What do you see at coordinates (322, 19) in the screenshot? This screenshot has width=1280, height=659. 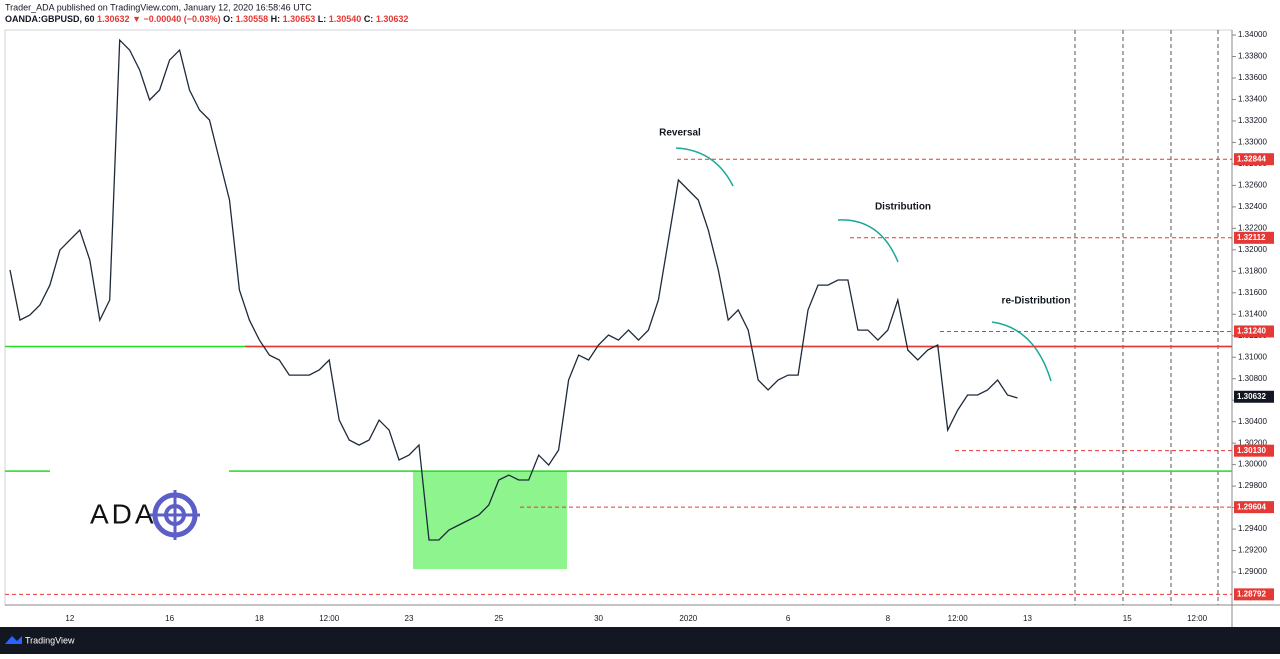 I see `ohlc-key: L:` at bounding box center [322, 19].